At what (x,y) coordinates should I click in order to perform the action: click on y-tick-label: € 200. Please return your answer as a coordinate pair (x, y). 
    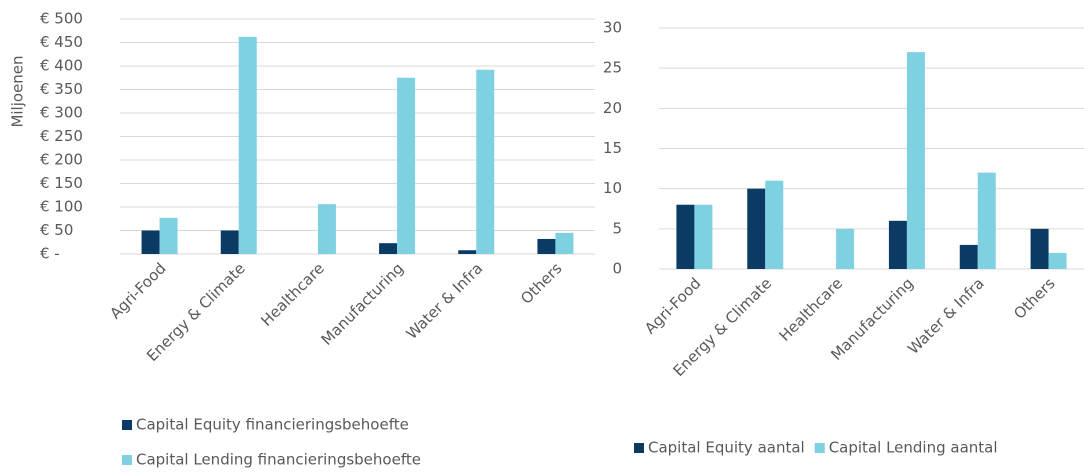
    Looking at the image, I should click on (61, 160).